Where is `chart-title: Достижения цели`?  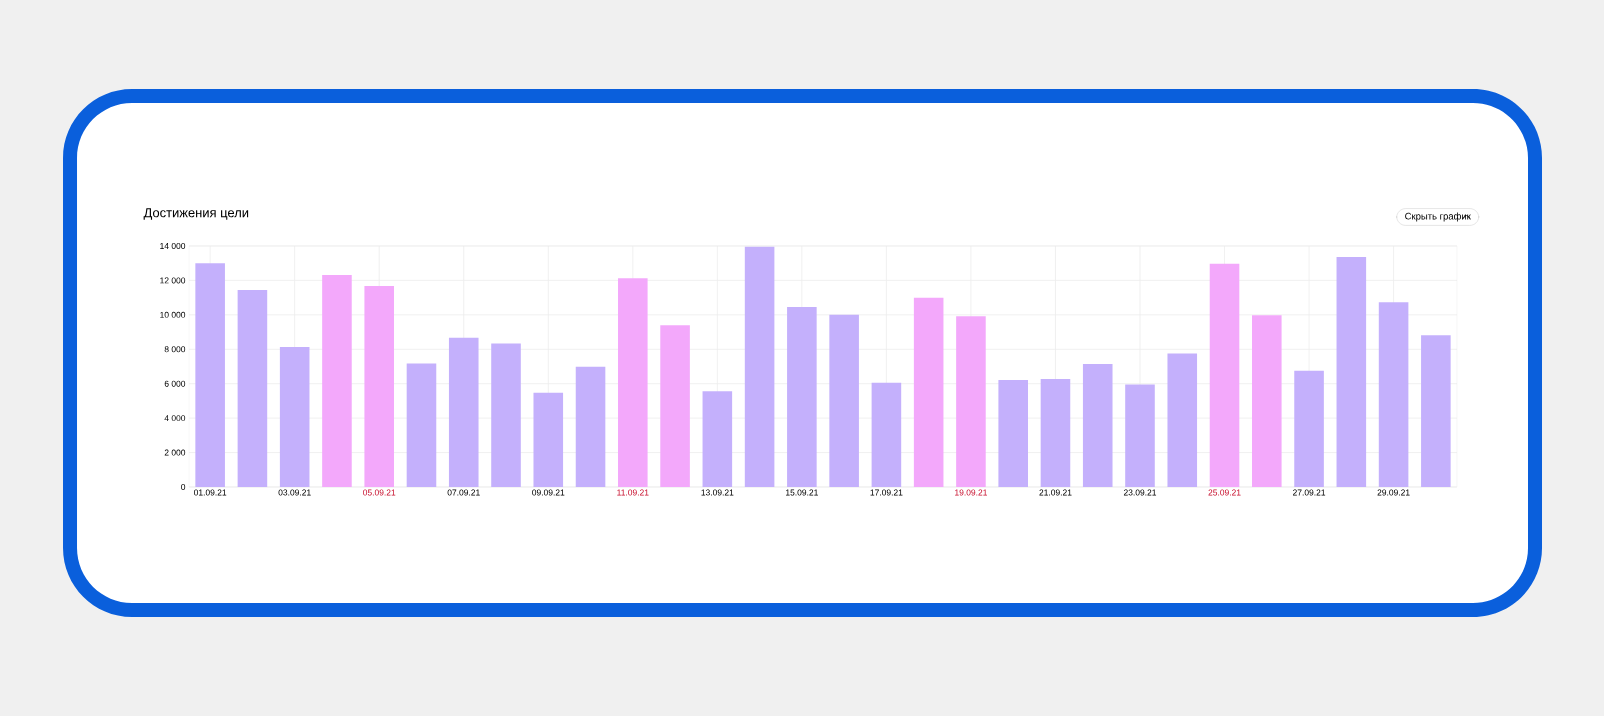
chart-title: Достижения цели is located at coordinates (196, 214).